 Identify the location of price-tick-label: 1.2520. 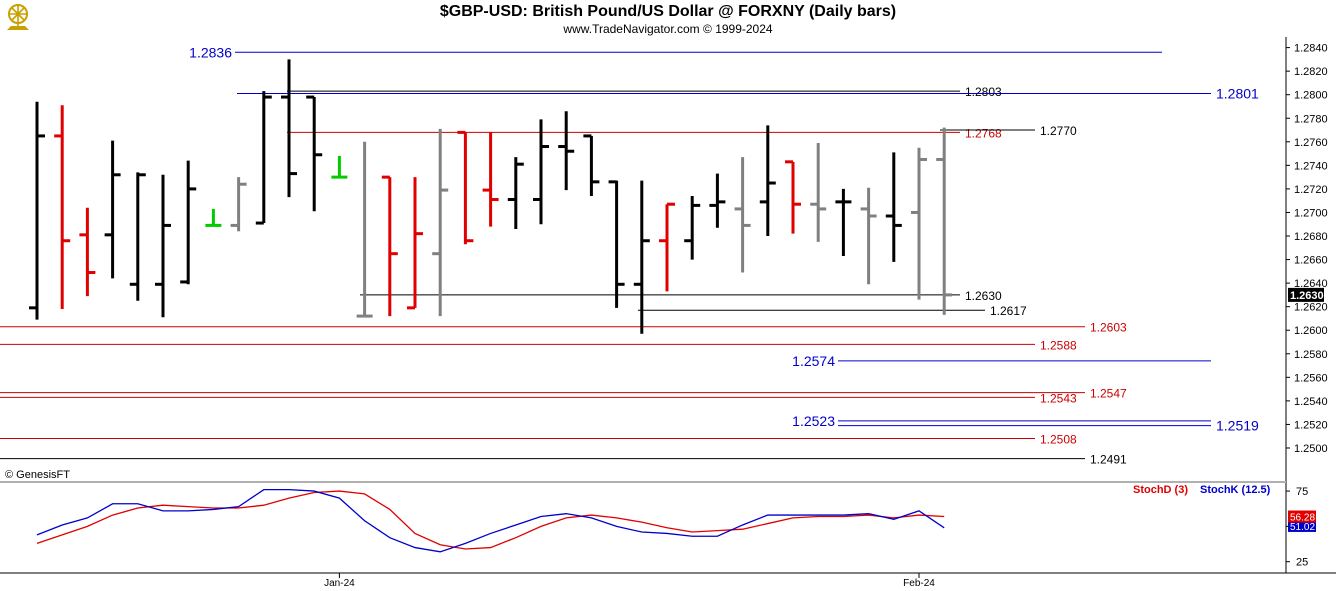
(1311, 425).